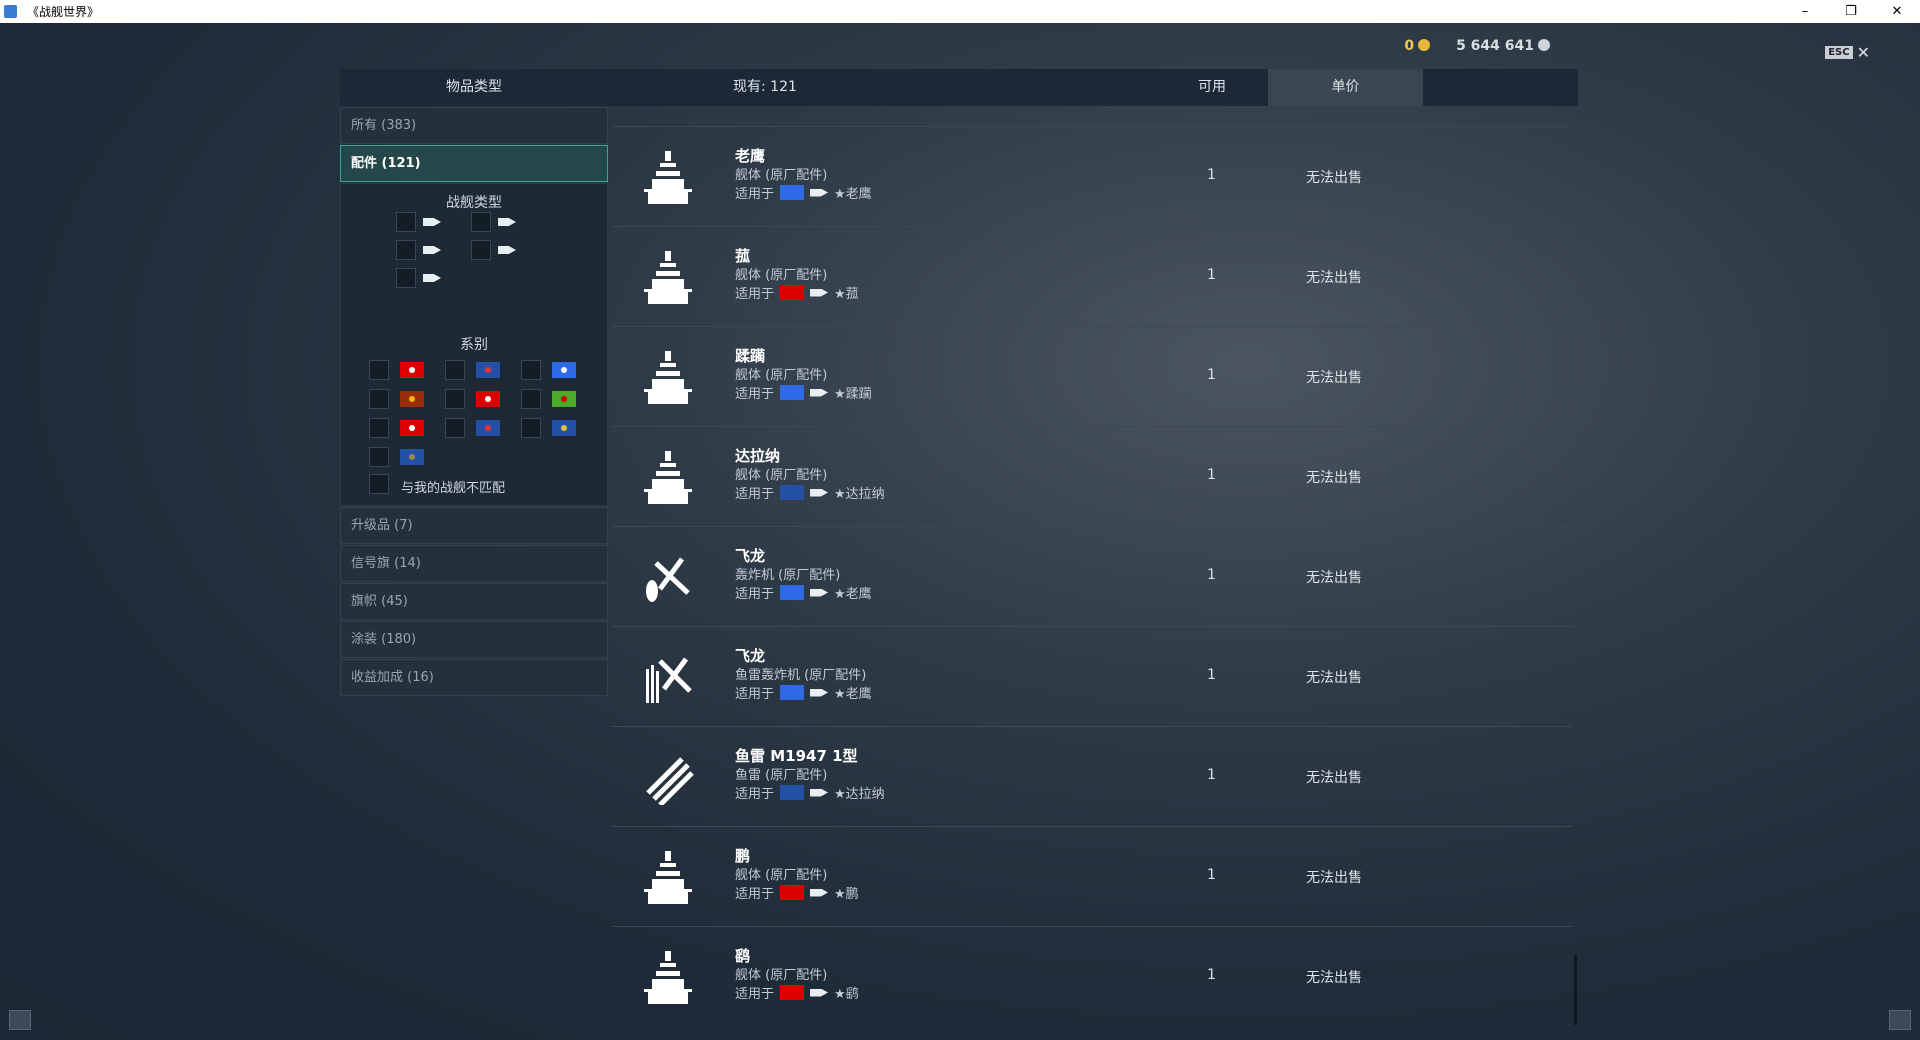 The height and width of the screenshot is (1040, 1920). What do you see at coordinates (1092, 976) in the screenshot?
I see `list-item: 鹞 舰体 (原厂配件) 适用于 ★鹞 1 无法出售` at bounding box center [1092, 976].